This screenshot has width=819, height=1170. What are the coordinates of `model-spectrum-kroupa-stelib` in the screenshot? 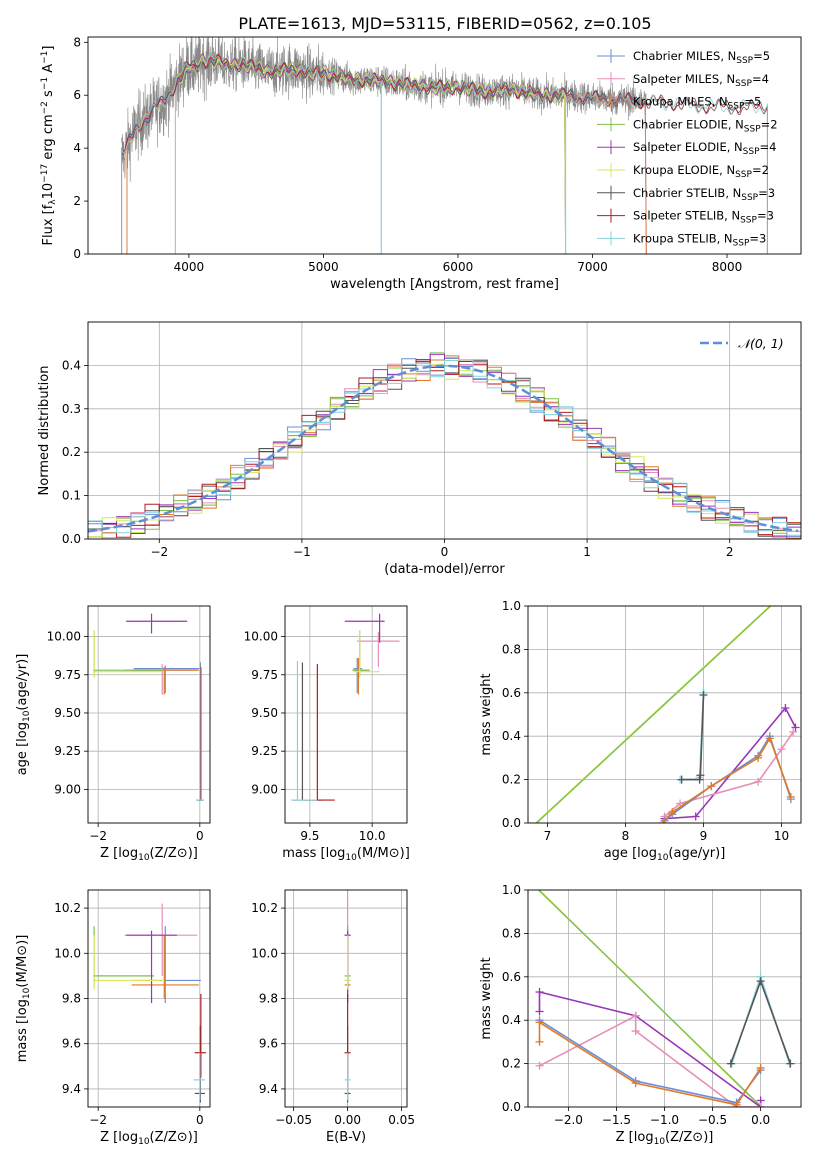 It's located at (444, 153).